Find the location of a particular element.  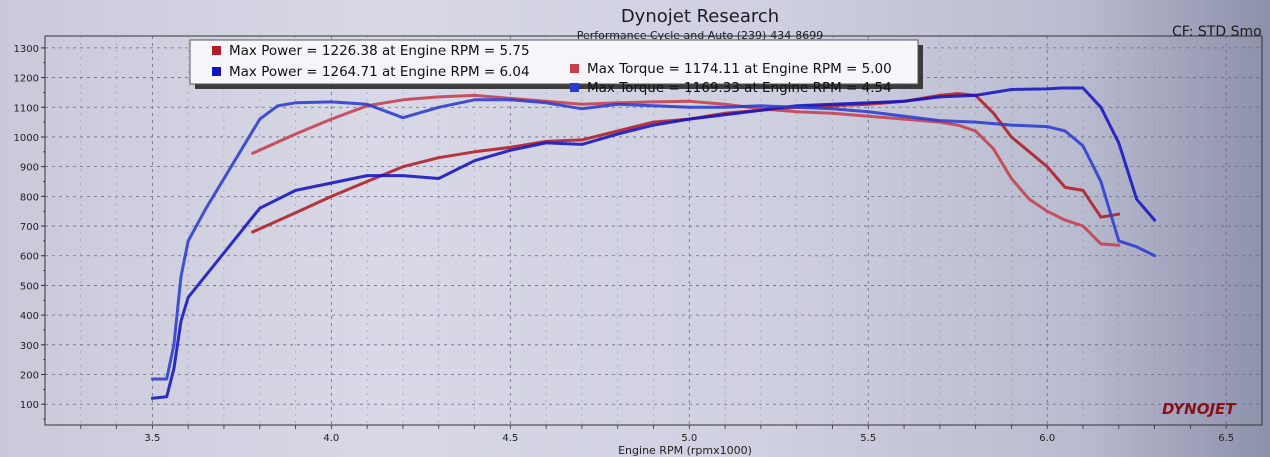

x-tick-label: 4.5 is located at coordinates (510, 438).